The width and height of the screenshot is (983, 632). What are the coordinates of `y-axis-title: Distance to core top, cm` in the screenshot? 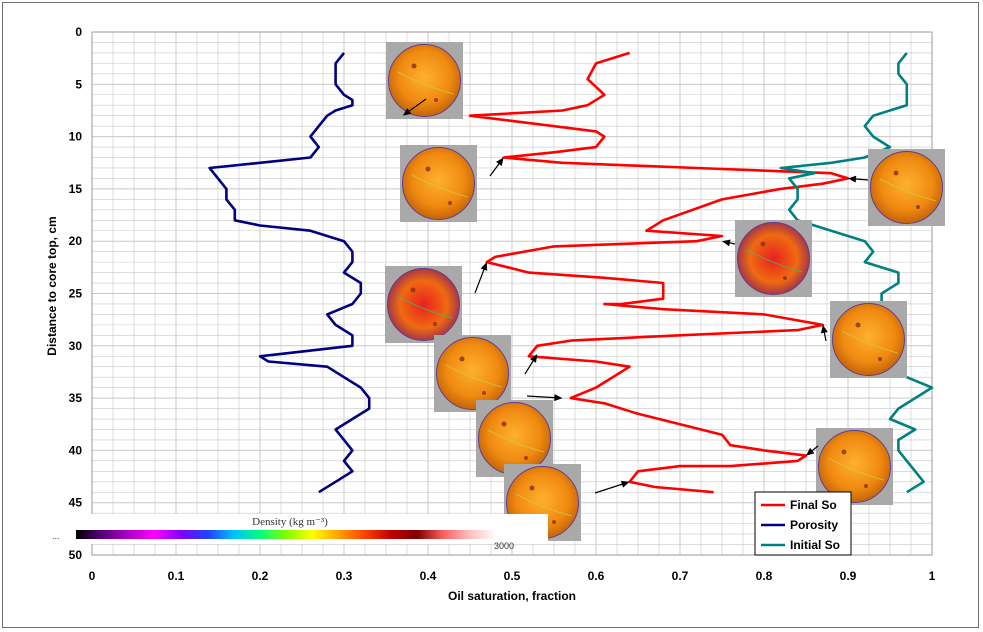 It's located at (52, 285).